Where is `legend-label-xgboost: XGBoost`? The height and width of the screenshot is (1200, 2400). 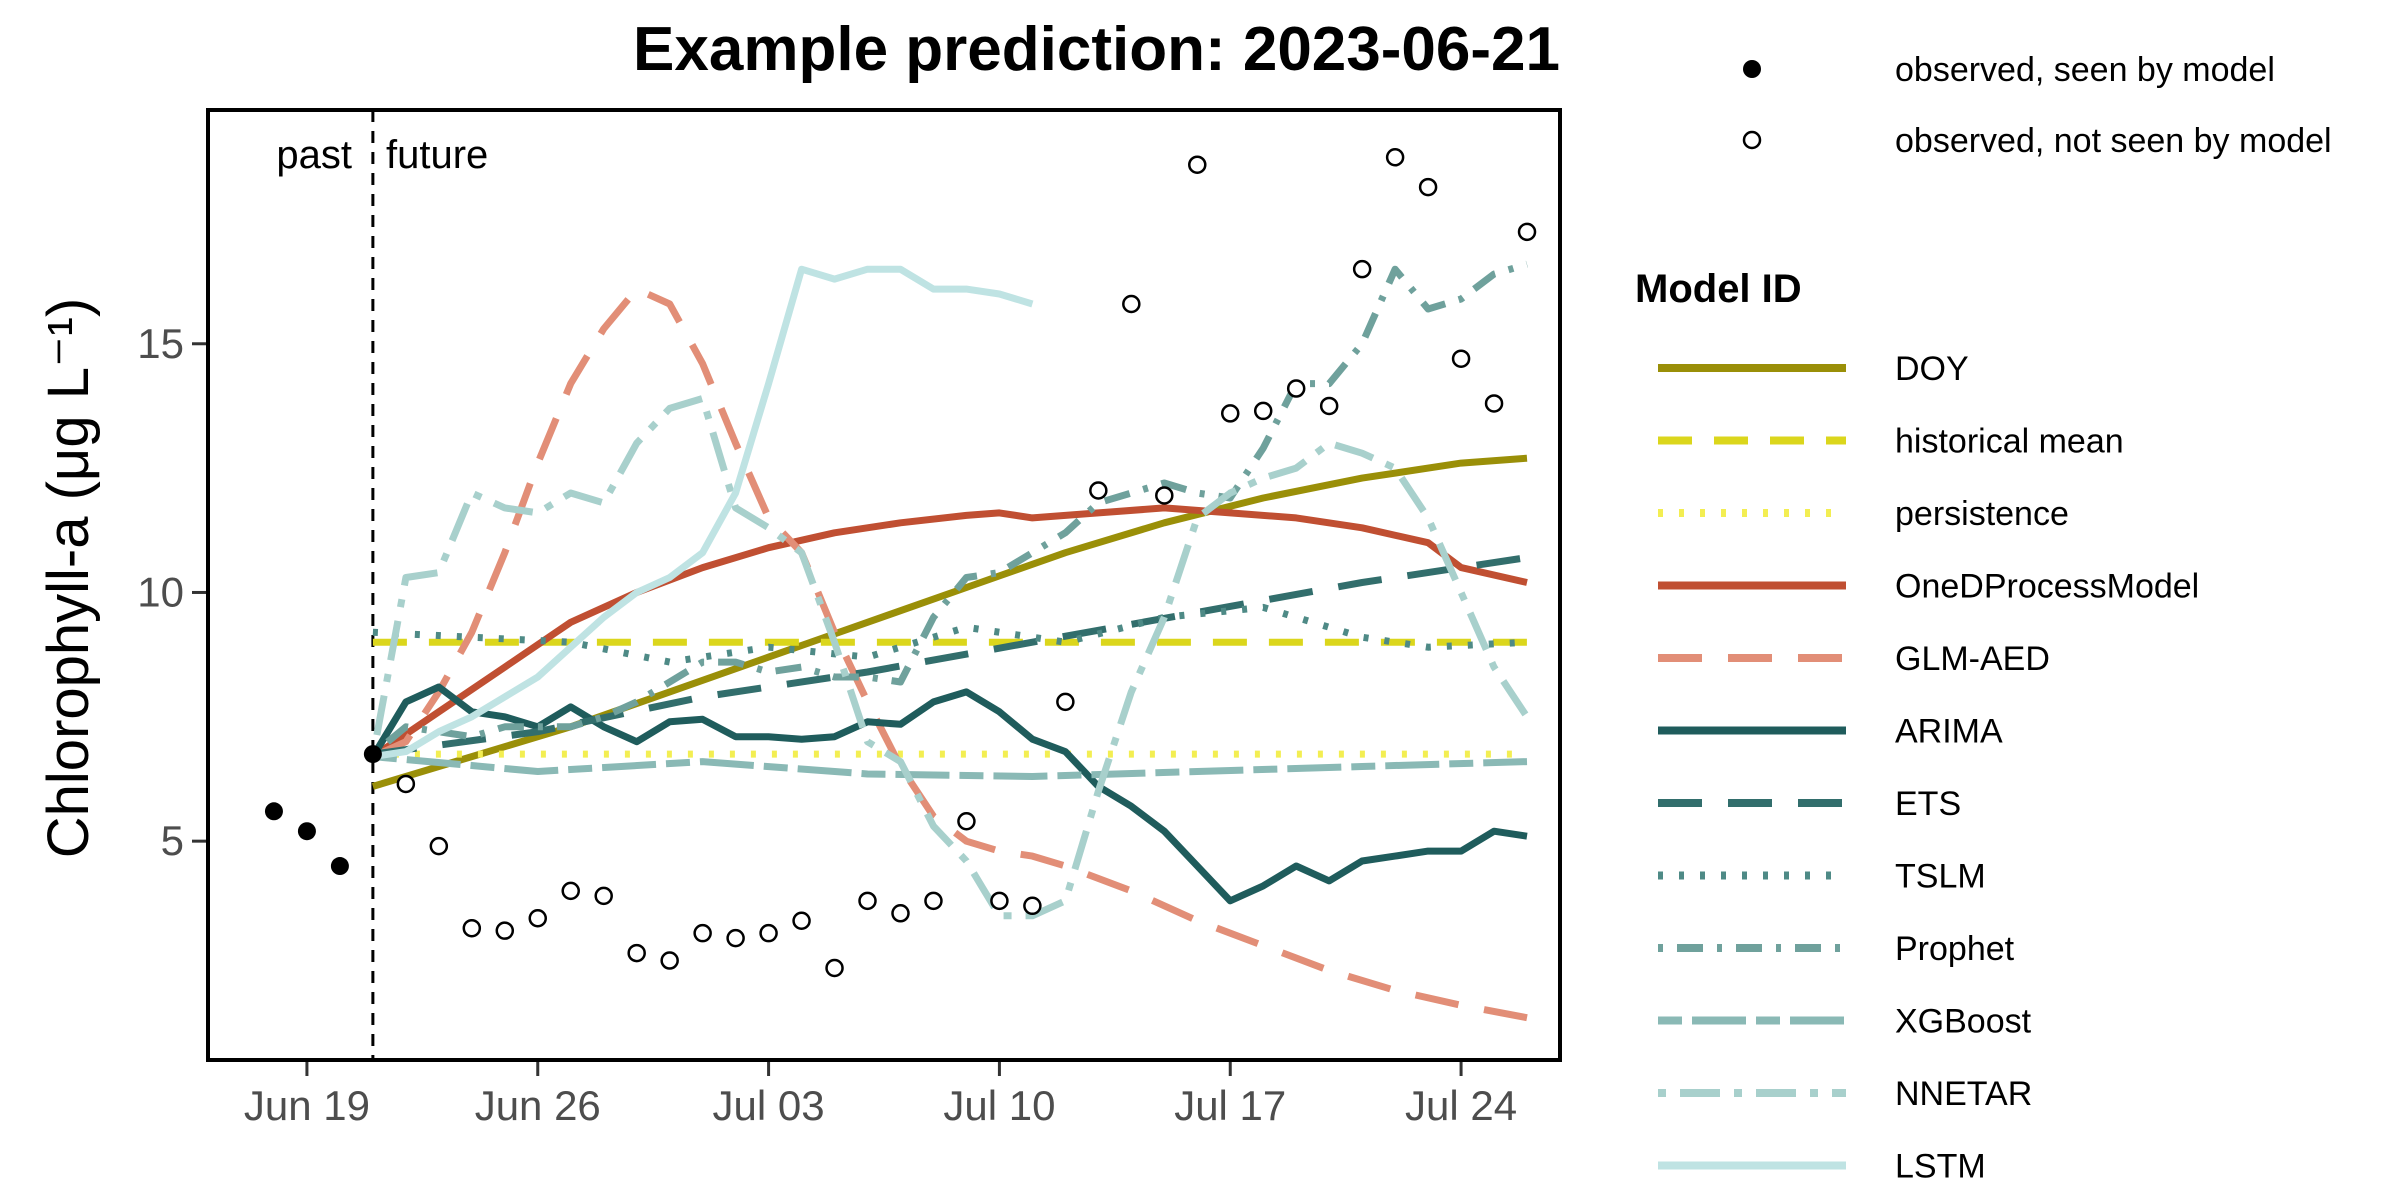
legend-label-xgboost: XGBoost is located at coordinates (1963, 1022).